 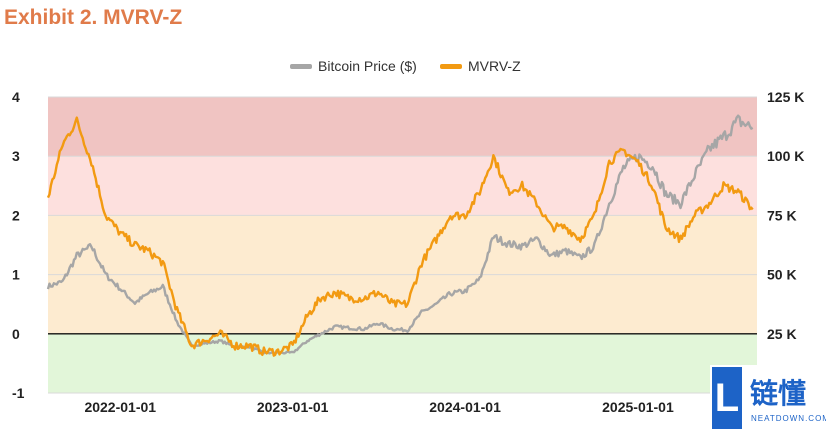 What do you see at coordinates (785, 97) in the screenshot?
I see `y-right-tick-0: 125 K` at bounding box center [785, 97].